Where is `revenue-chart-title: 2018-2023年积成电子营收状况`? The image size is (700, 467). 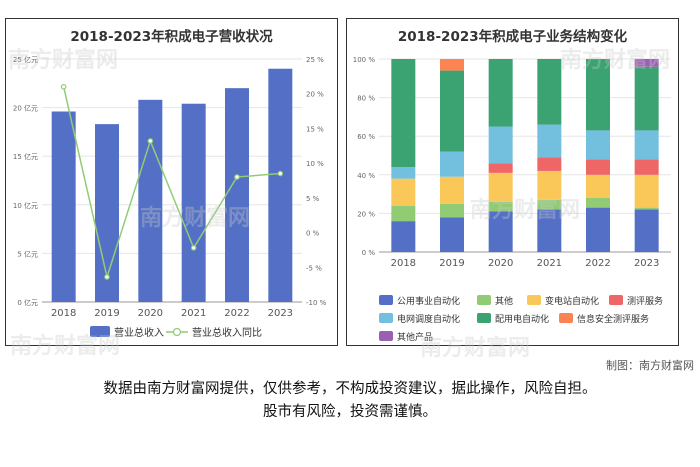 revenue-chart-title: 2018-2023年积成电子营收状况 is located at coordinates (171, 37).